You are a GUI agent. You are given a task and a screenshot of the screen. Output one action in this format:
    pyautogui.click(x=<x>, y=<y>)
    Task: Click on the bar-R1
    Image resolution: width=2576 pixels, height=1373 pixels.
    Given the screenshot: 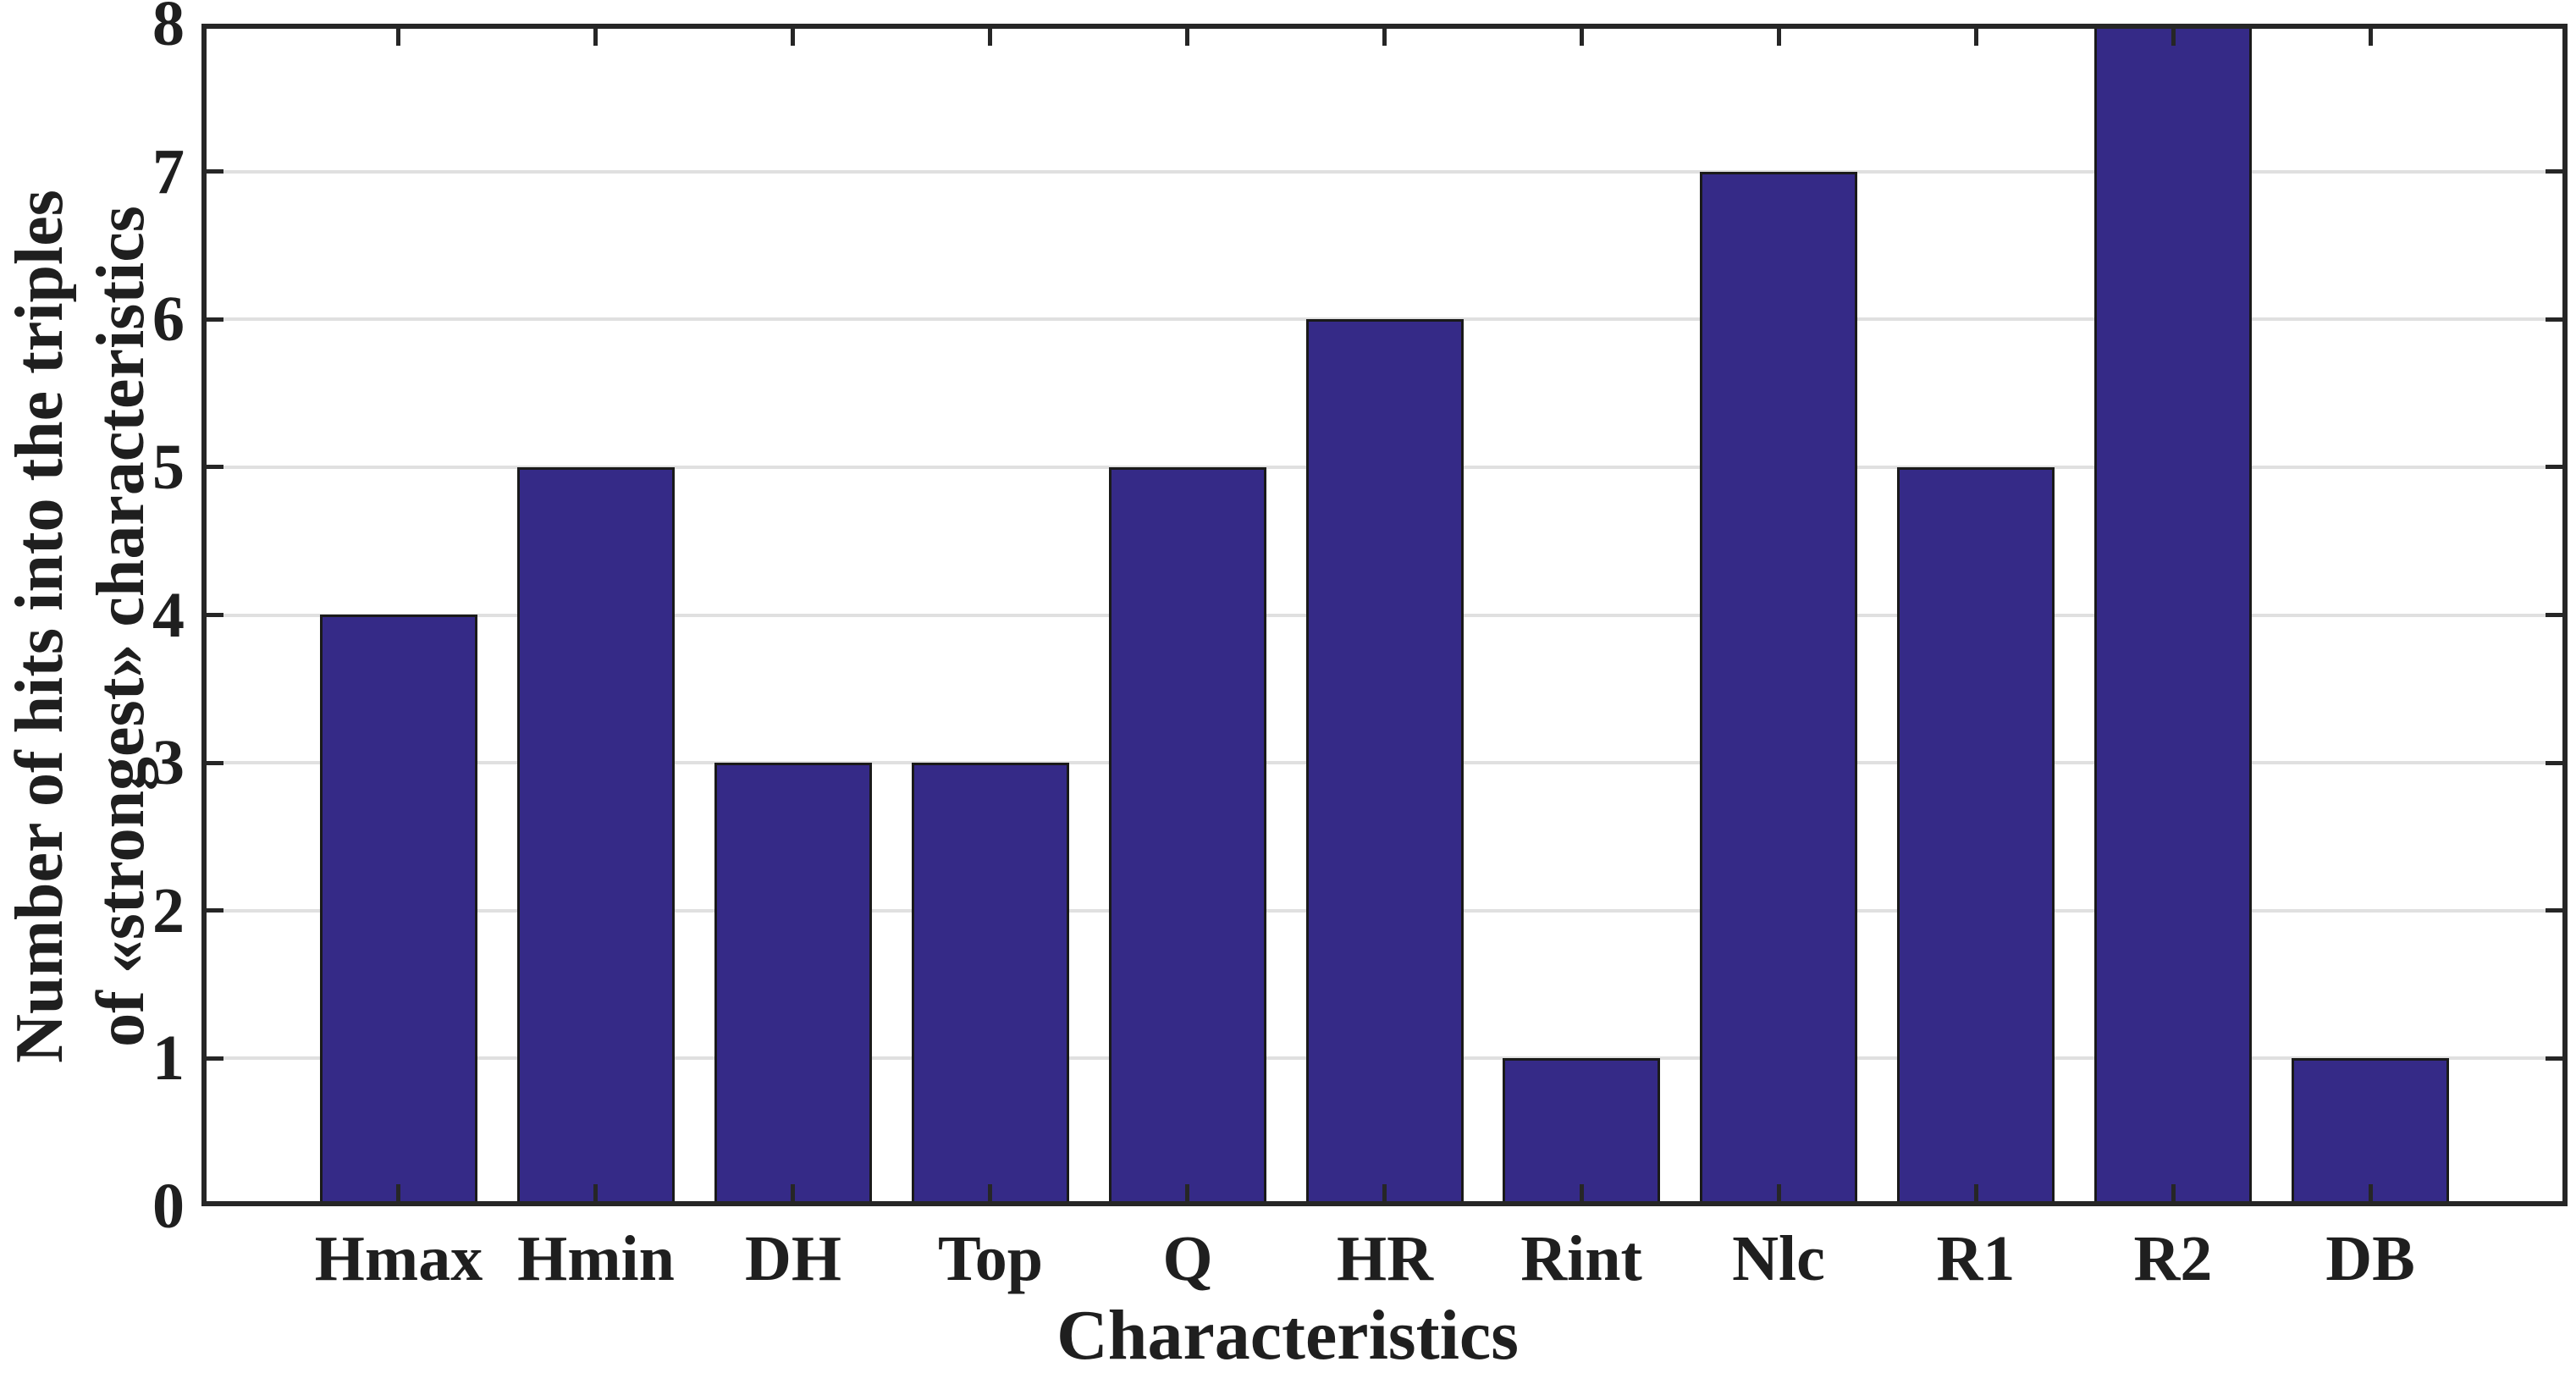 What is the action you would take?
    pyautogui.click(x=1976, y=836)
    